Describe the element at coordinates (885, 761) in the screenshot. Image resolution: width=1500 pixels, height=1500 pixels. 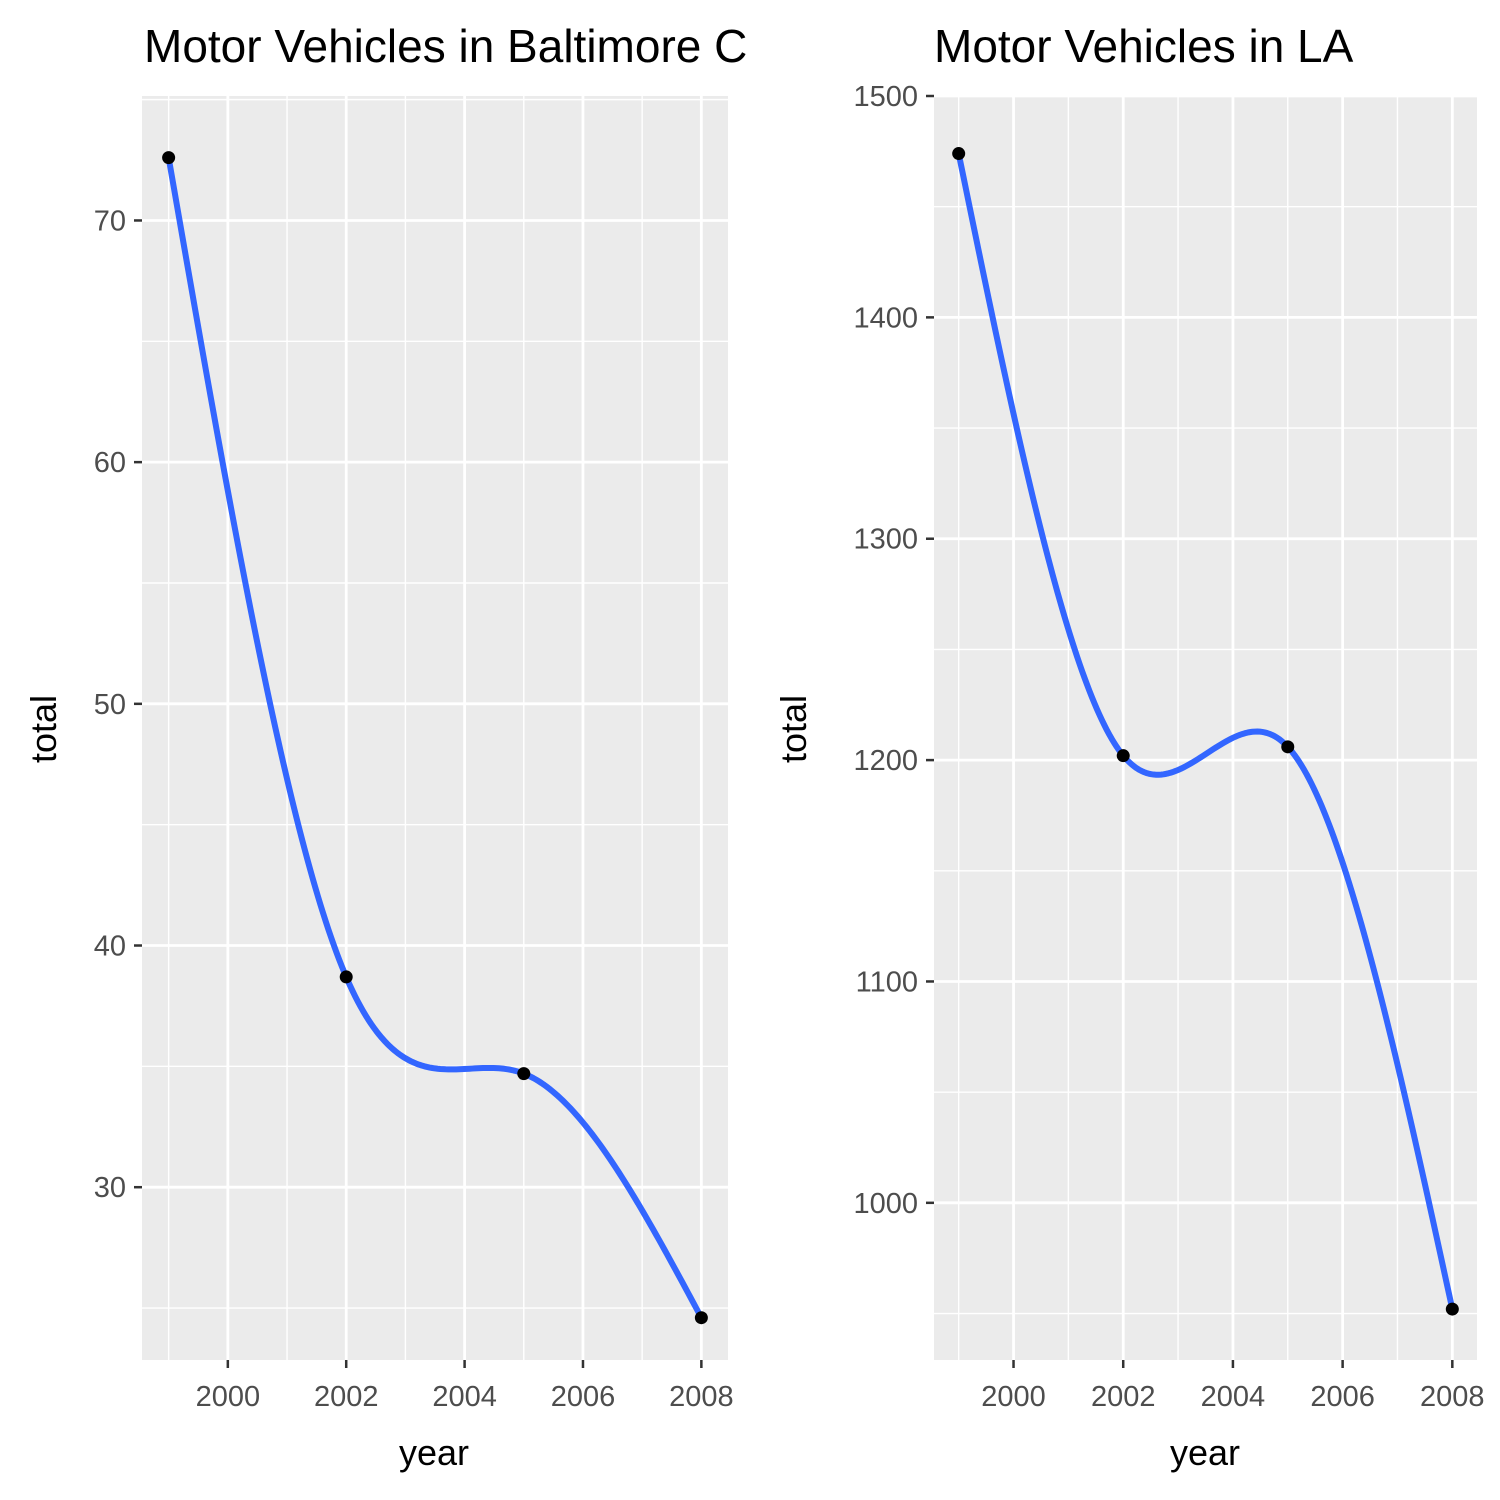
I see `y-tick-label: 1200` at that location.